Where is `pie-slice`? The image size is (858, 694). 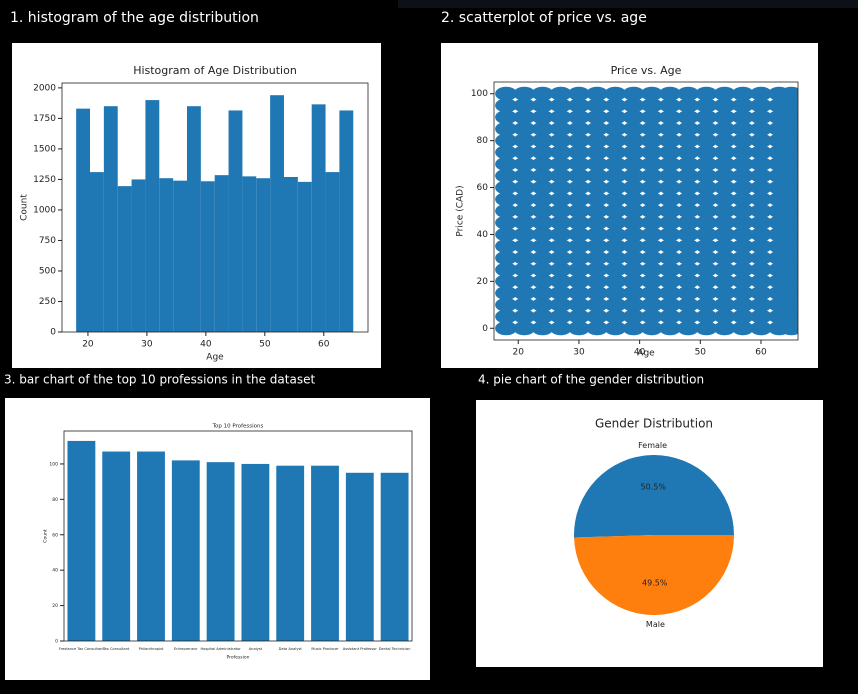 pie-slice is located at coordinates (654, 575).